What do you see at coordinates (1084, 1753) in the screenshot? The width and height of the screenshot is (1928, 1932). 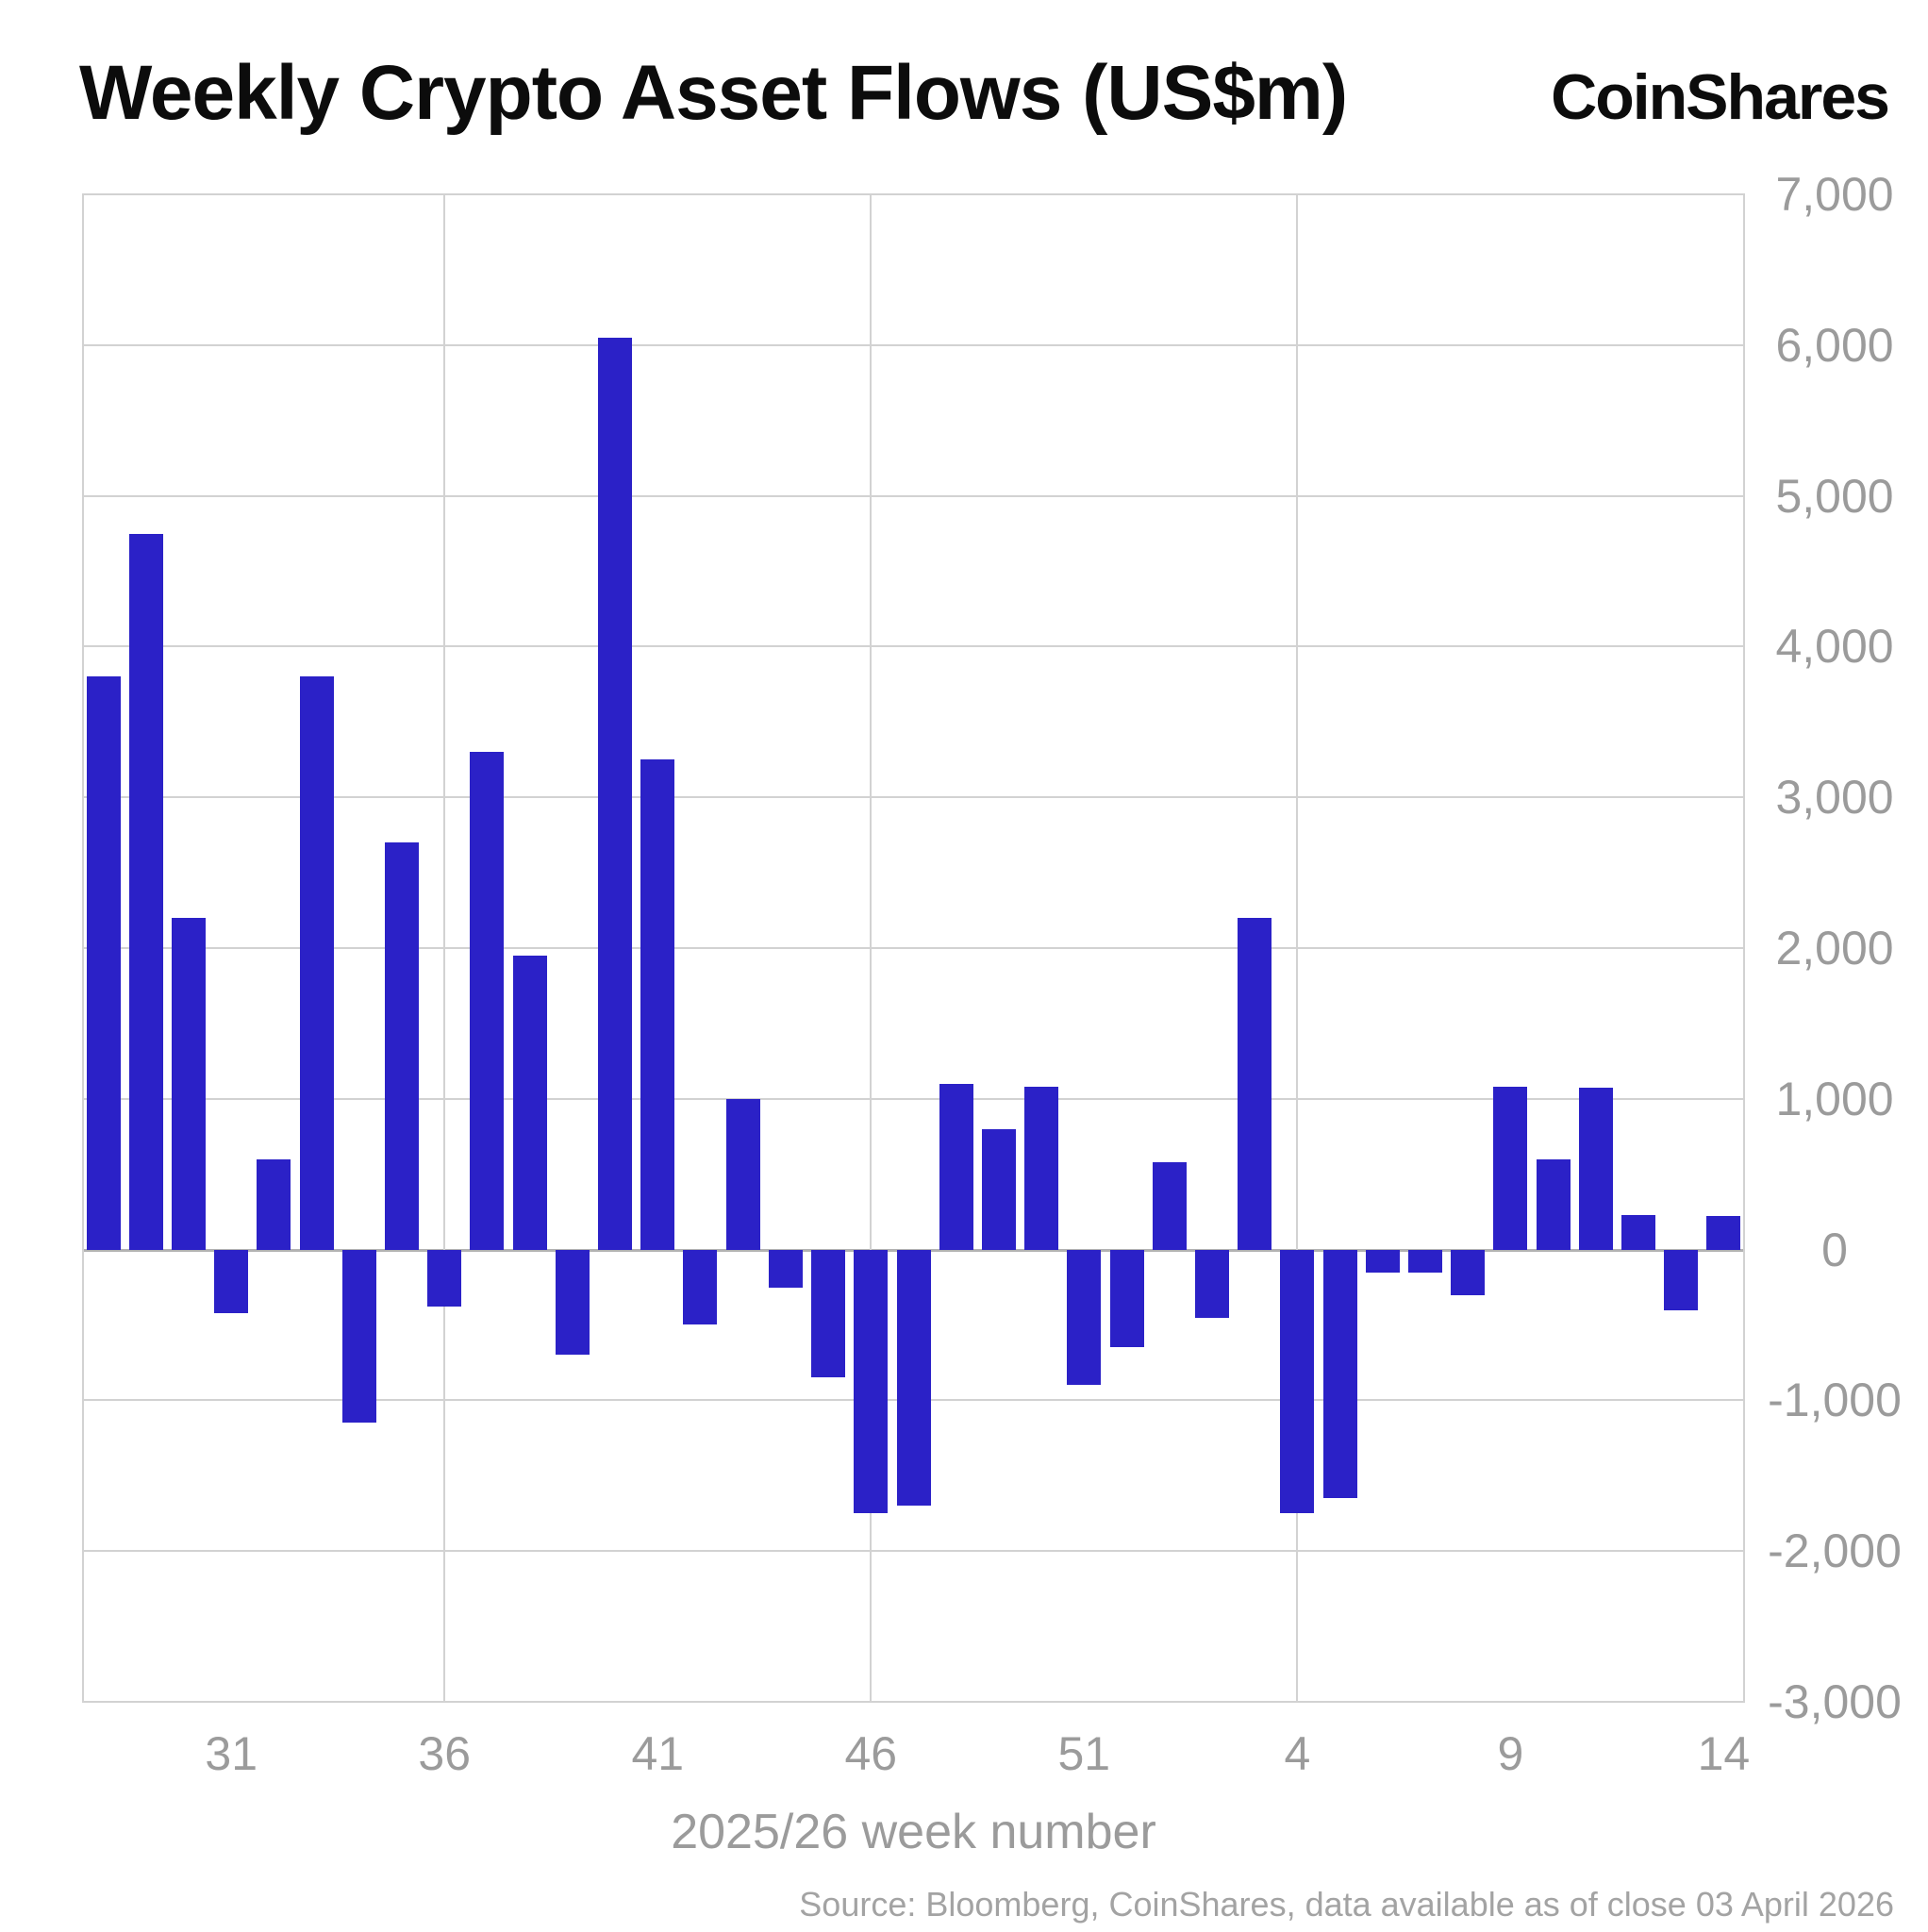 I see `x-axis-tick-label: 51` at bounding box center [1084, 1753].